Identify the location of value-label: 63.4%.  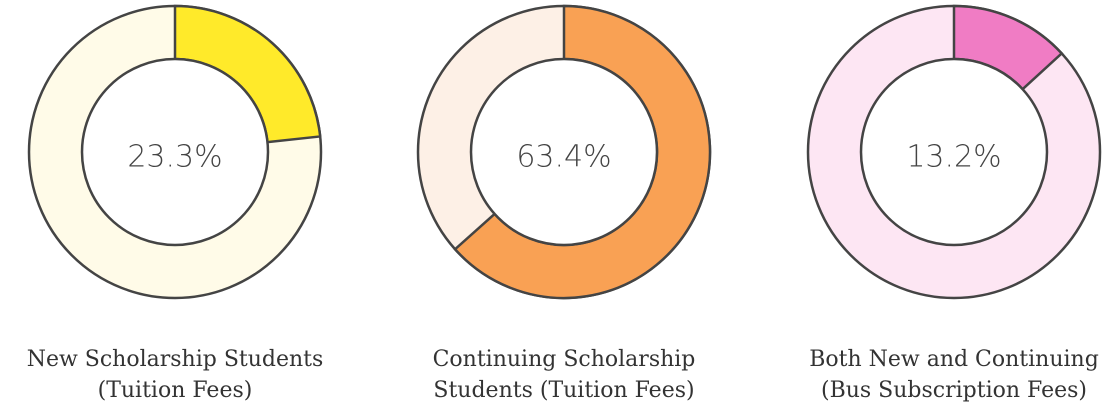
(563, 157).